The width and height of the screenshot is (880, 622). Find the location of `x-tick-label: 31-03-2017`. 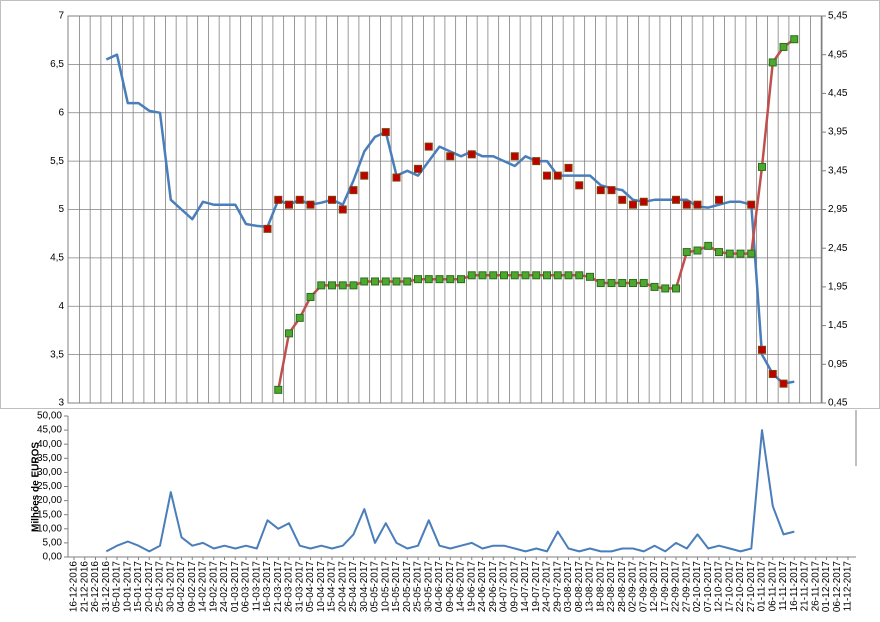

x-tick-label: 31-03-2017 is located at coordinates (299, 587).